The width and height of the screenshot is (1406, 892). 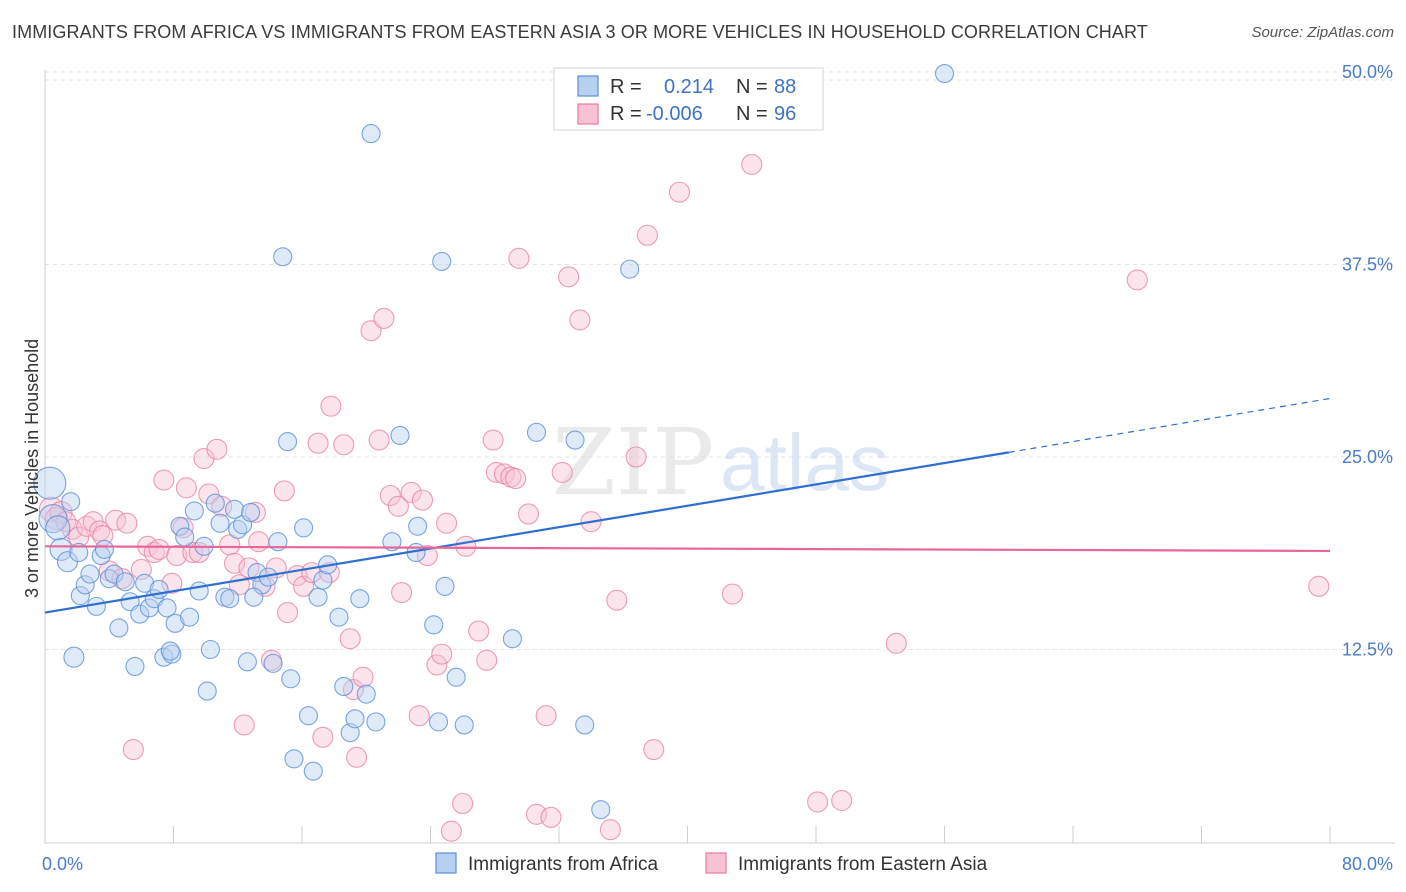 I want to click on y-axis-label: 3 or more Vehicles in Household, so click(x=32, y=468).